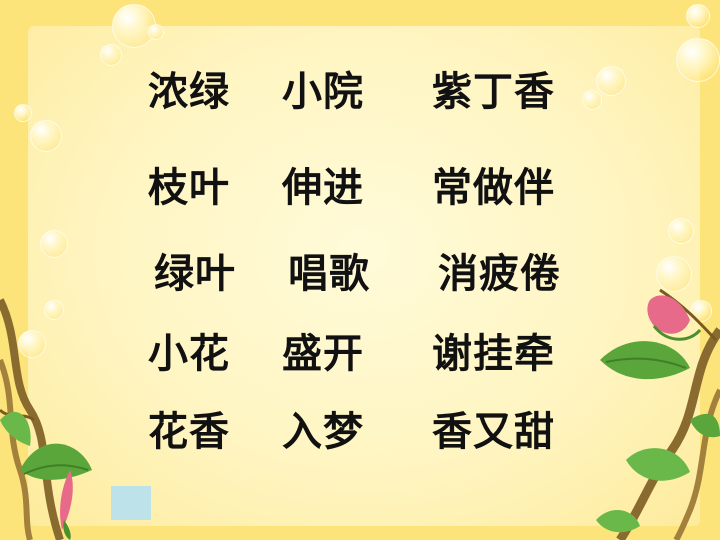 The width and height of the screenshot is (720, 540). I want to click on word-r2c1: 枝叶, so click(189, 188).